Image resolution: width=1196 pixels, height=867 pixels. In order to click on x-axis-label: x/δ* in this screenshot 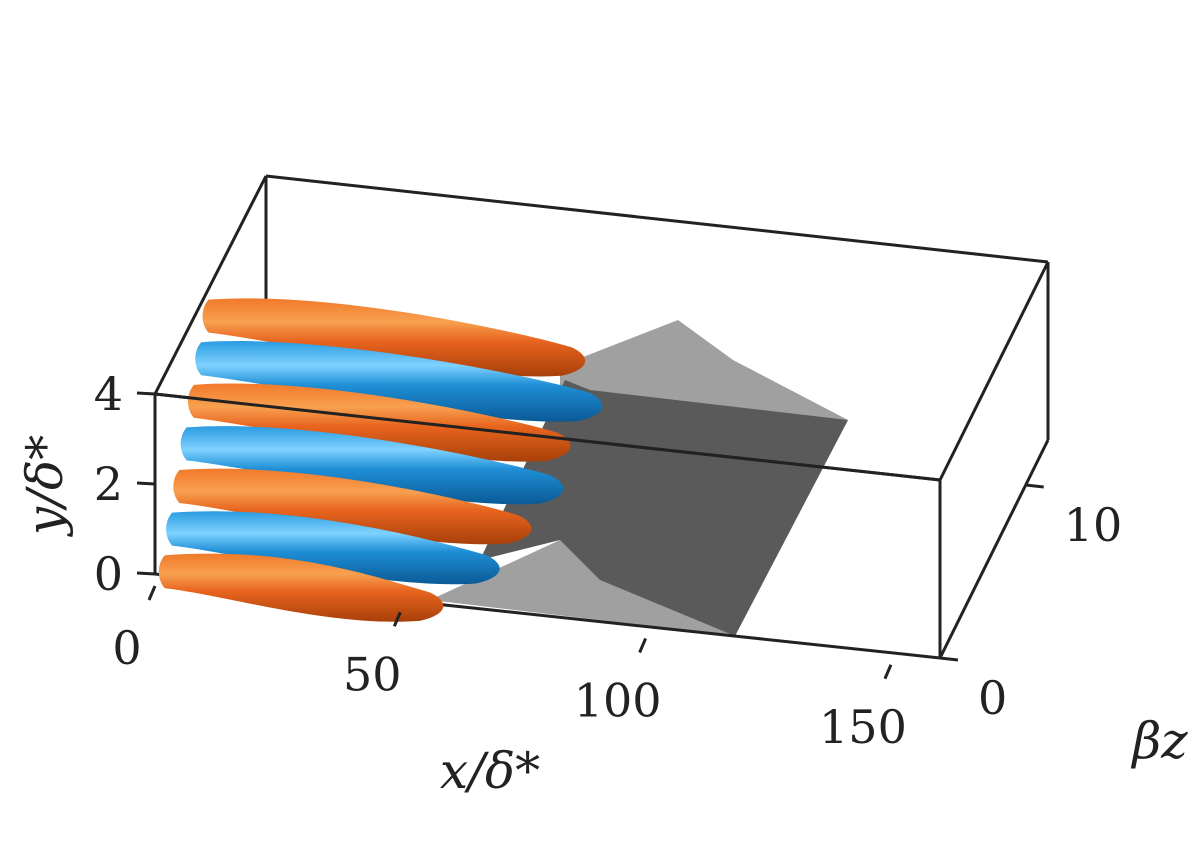, I will do `click(490, 771)`.